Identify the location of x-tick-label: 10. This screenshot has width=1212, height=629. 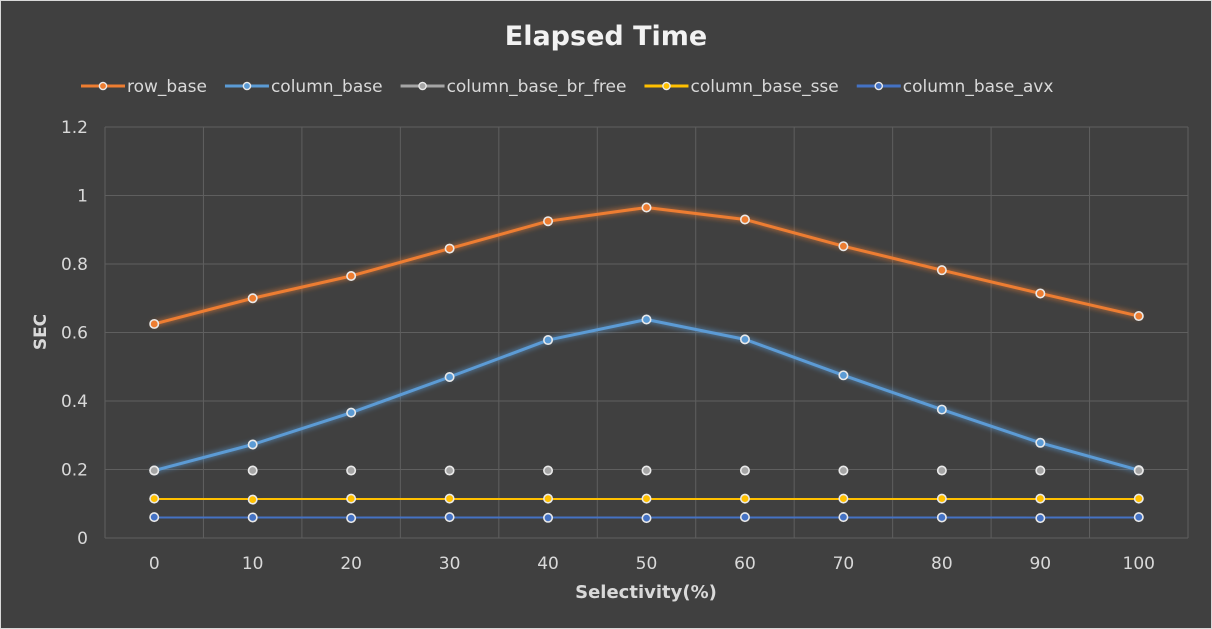
(253, 564).